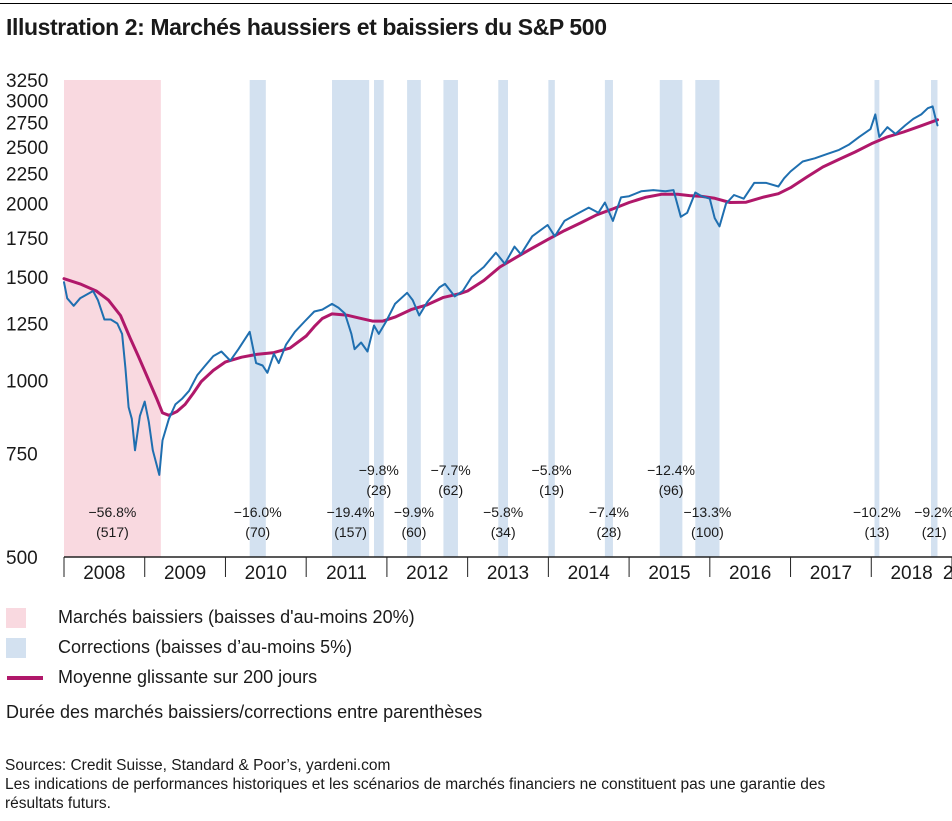 The height and width of the screenshot is (821, 952). What do you see at coordinates (350, 532) in the screenshot?
I see `band-duration-label: (157)` at bounding box center [350, 532].